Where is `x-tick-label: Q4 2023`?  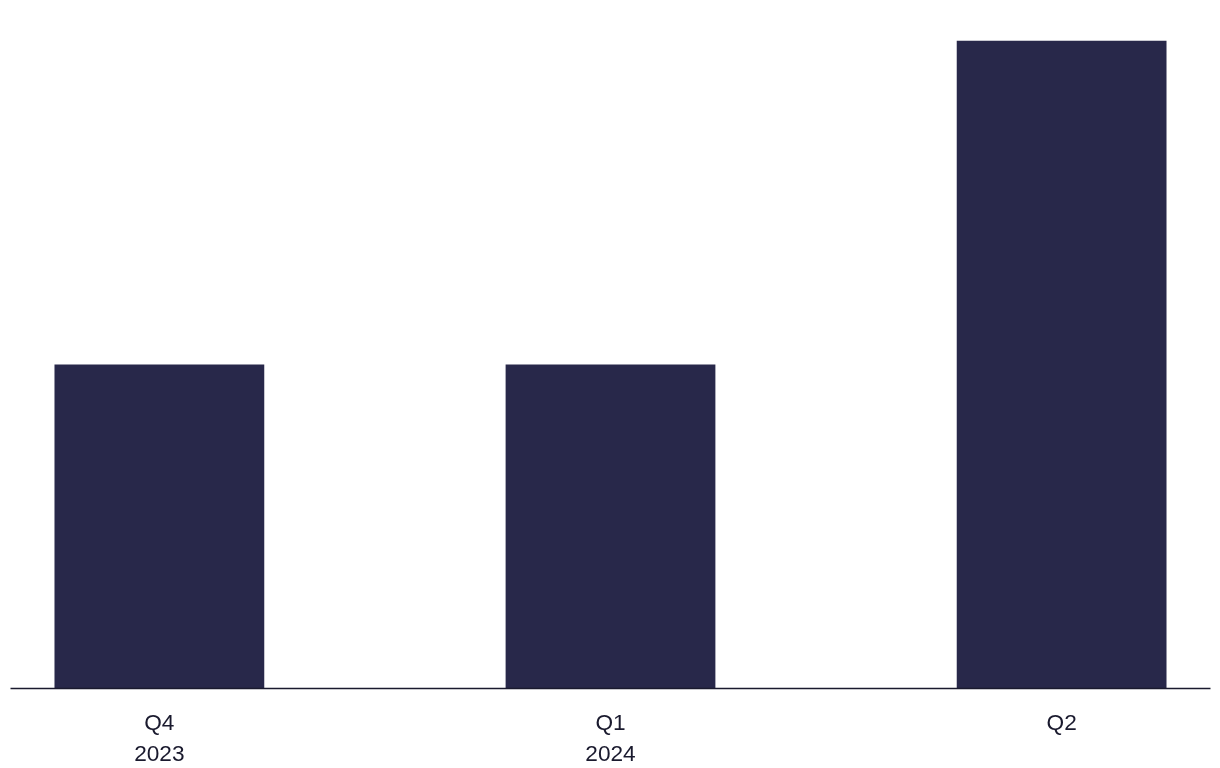 x-tick-label: Q4 2023 is located at coordinates (159, 737).